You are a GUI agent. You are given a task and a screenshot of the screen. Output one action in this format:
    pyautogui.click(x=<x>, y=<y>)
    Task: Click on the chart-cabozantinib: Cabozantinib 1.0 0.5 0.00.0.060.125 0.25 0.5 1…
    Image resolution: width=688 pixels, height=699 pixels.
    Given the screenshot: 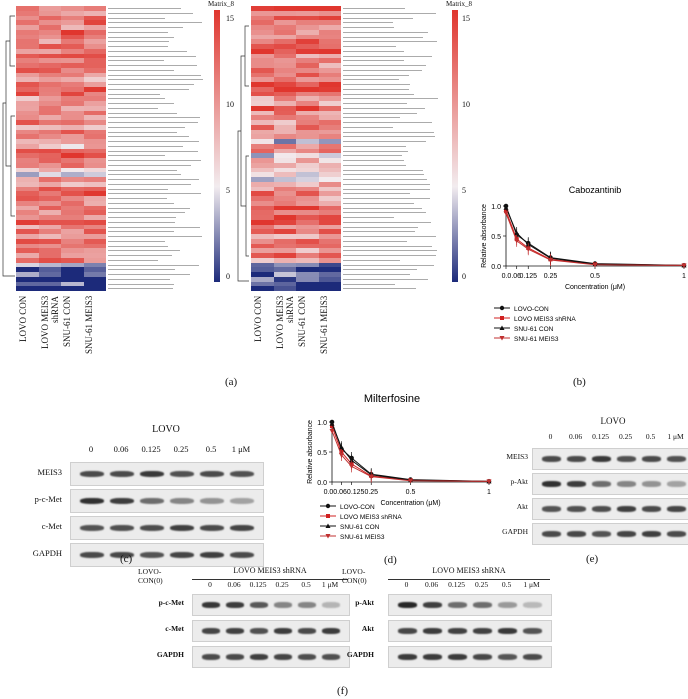 What is the action you would take?
    pyautogui.click(x=584, y=264)
    